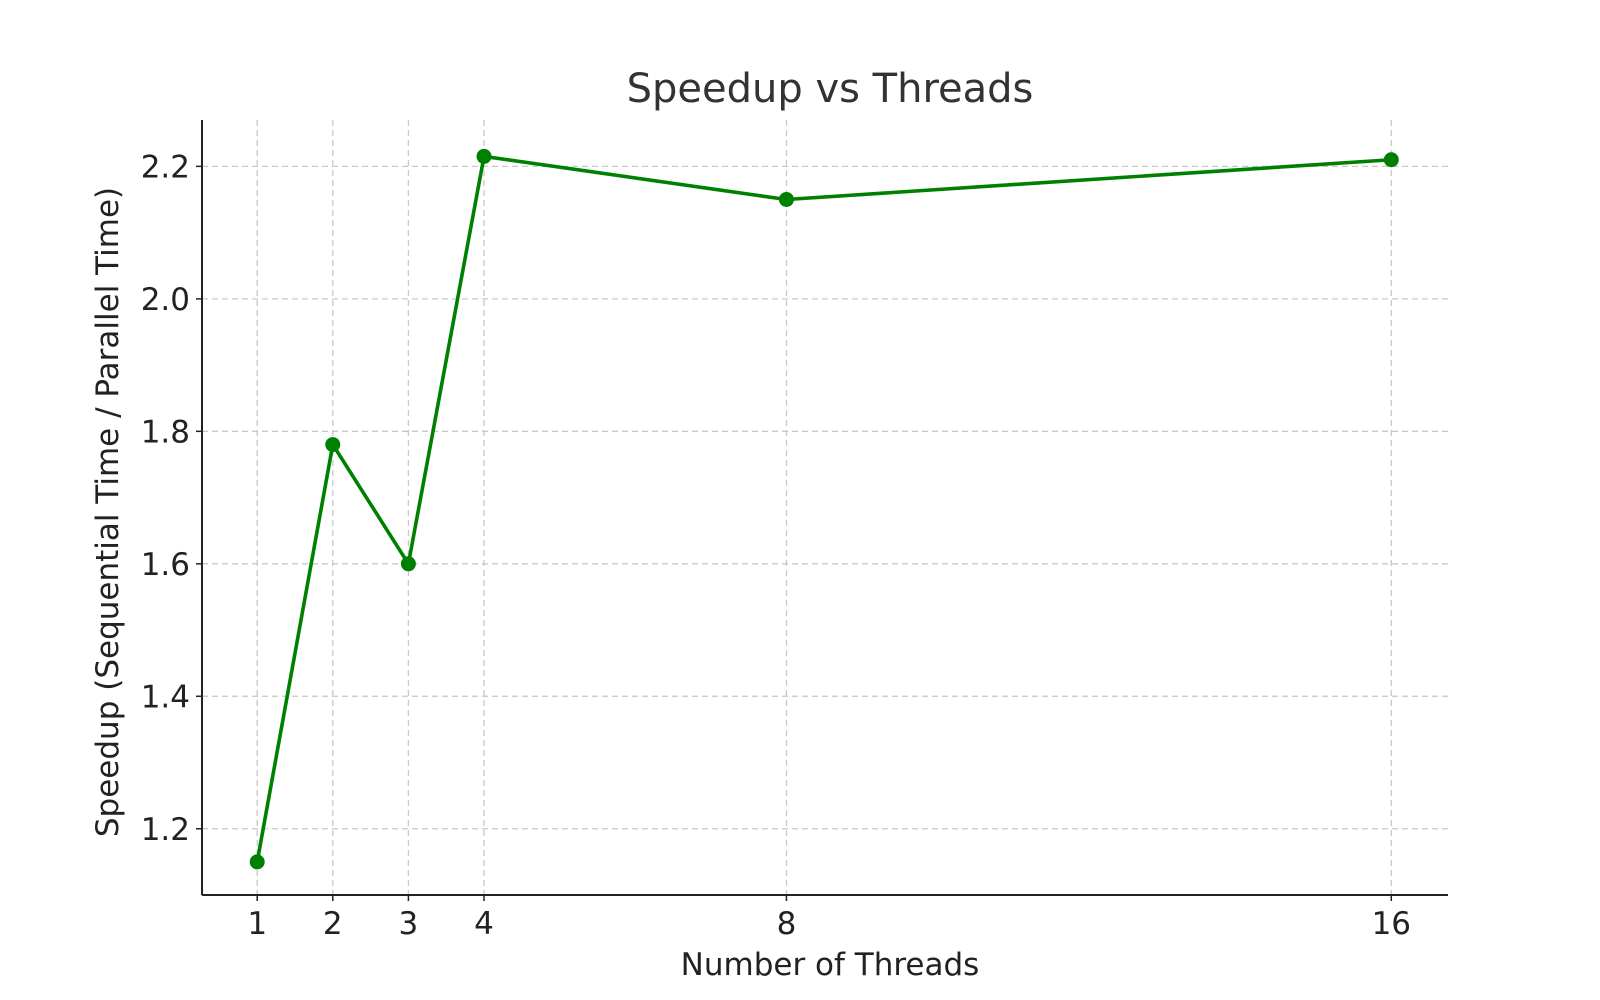 This screenshot has height=1000, width=1600. I want to click on y-tick-label-1.4: 1.4, so click(165, 697).